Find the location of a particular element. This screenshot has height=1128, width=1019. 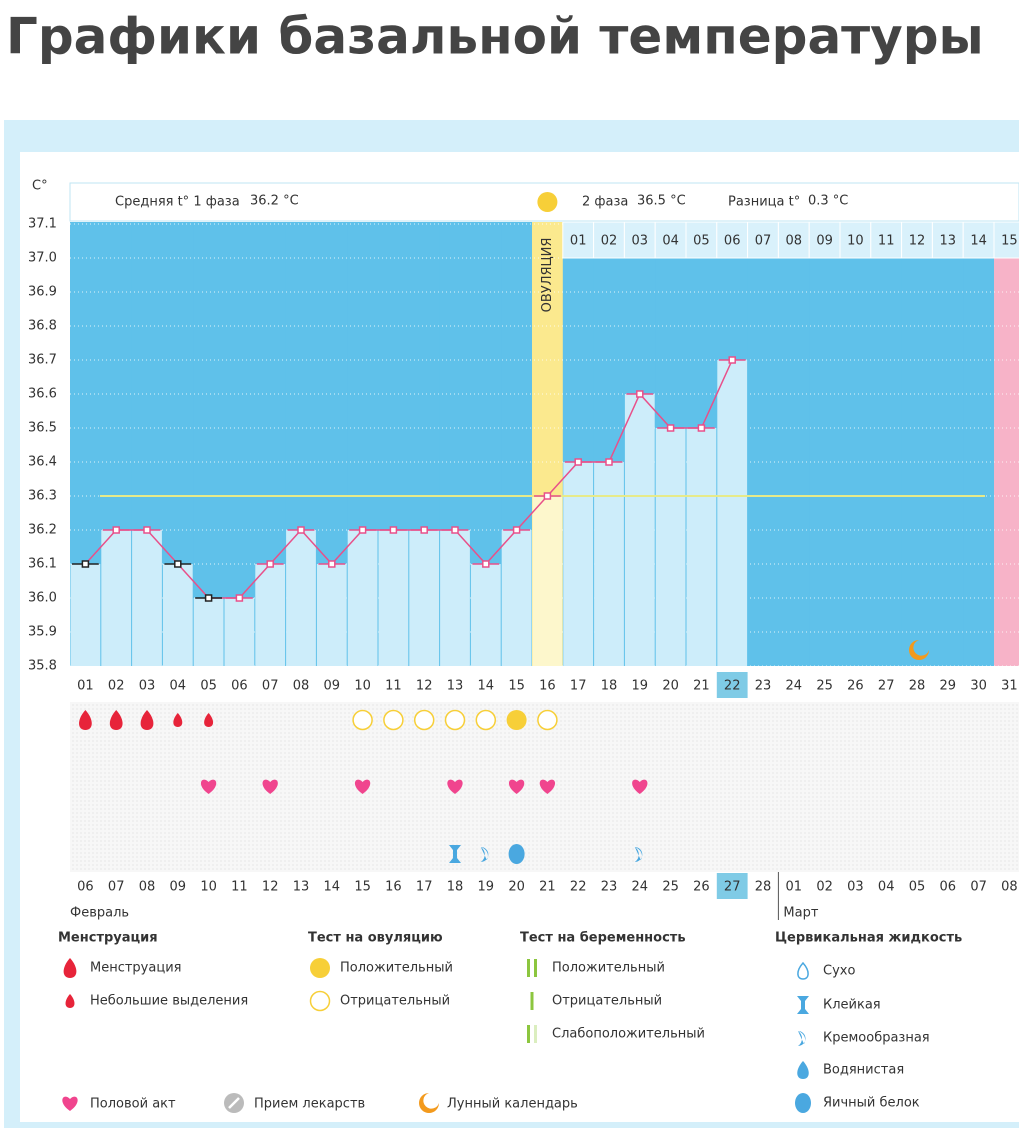

ovulation-sun is located at coordinates (547, 202).